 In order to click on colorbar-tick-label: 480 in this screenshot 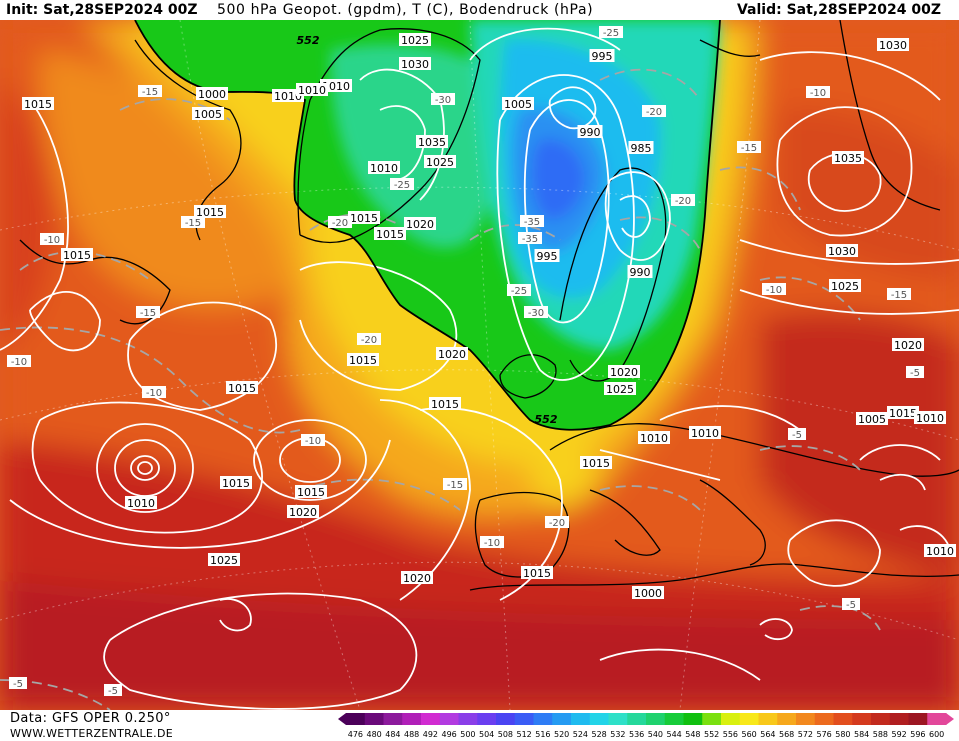, I will do `click(373, 734)`.